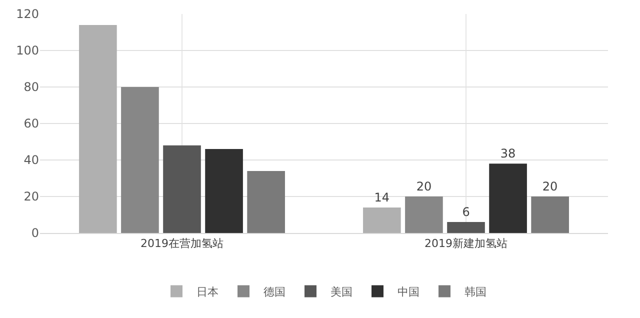 The height and width of the screenshot is (318, 640). Describe the element at coordinates (31, 197) in the screenshot. I see `y-tick-label: 20` at that location.